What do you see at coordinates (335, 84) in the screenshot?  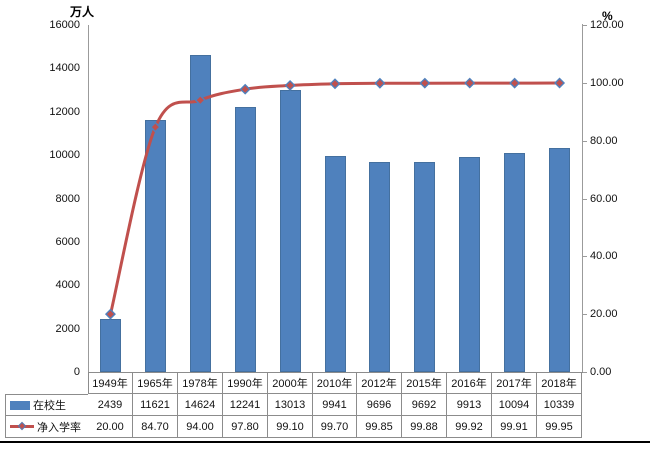 I see `diamond-marker-2010年` at bounding box center [335, 84].